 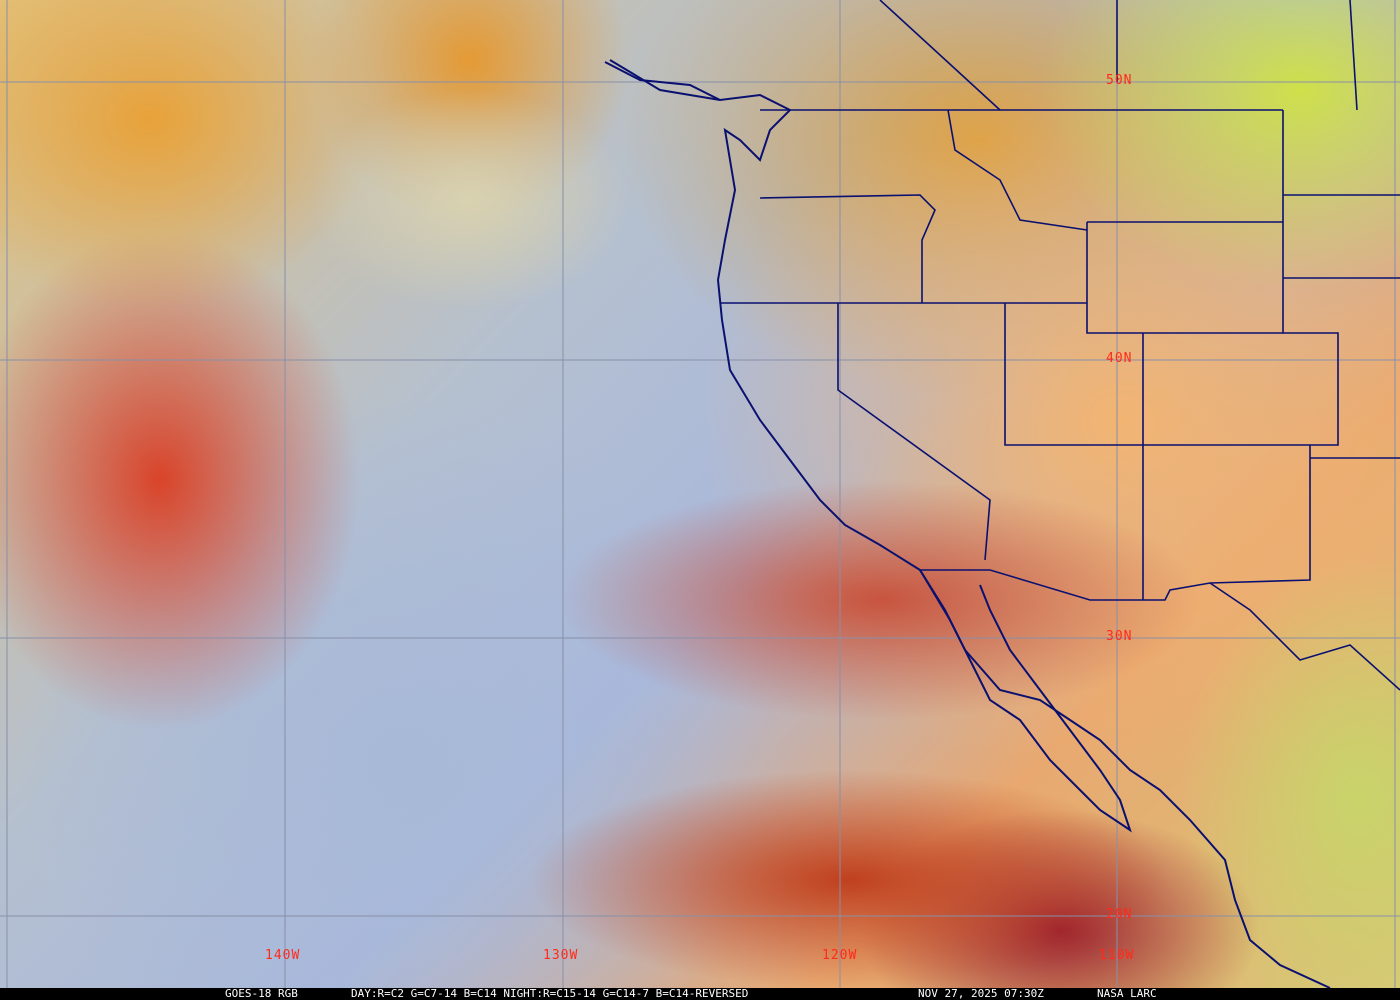 What do you see at coordinates (1025, 701) in the screenshot?
I see `baja-coastline` at bounding box center [1025, 701].